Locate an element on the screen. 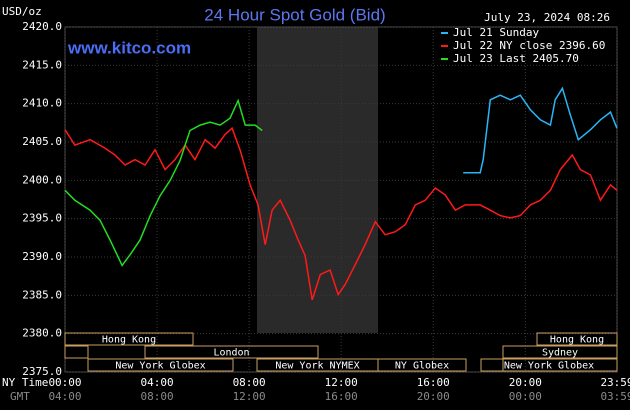  y-tick-label: 2375.0 is located at coordinates (42, 371).